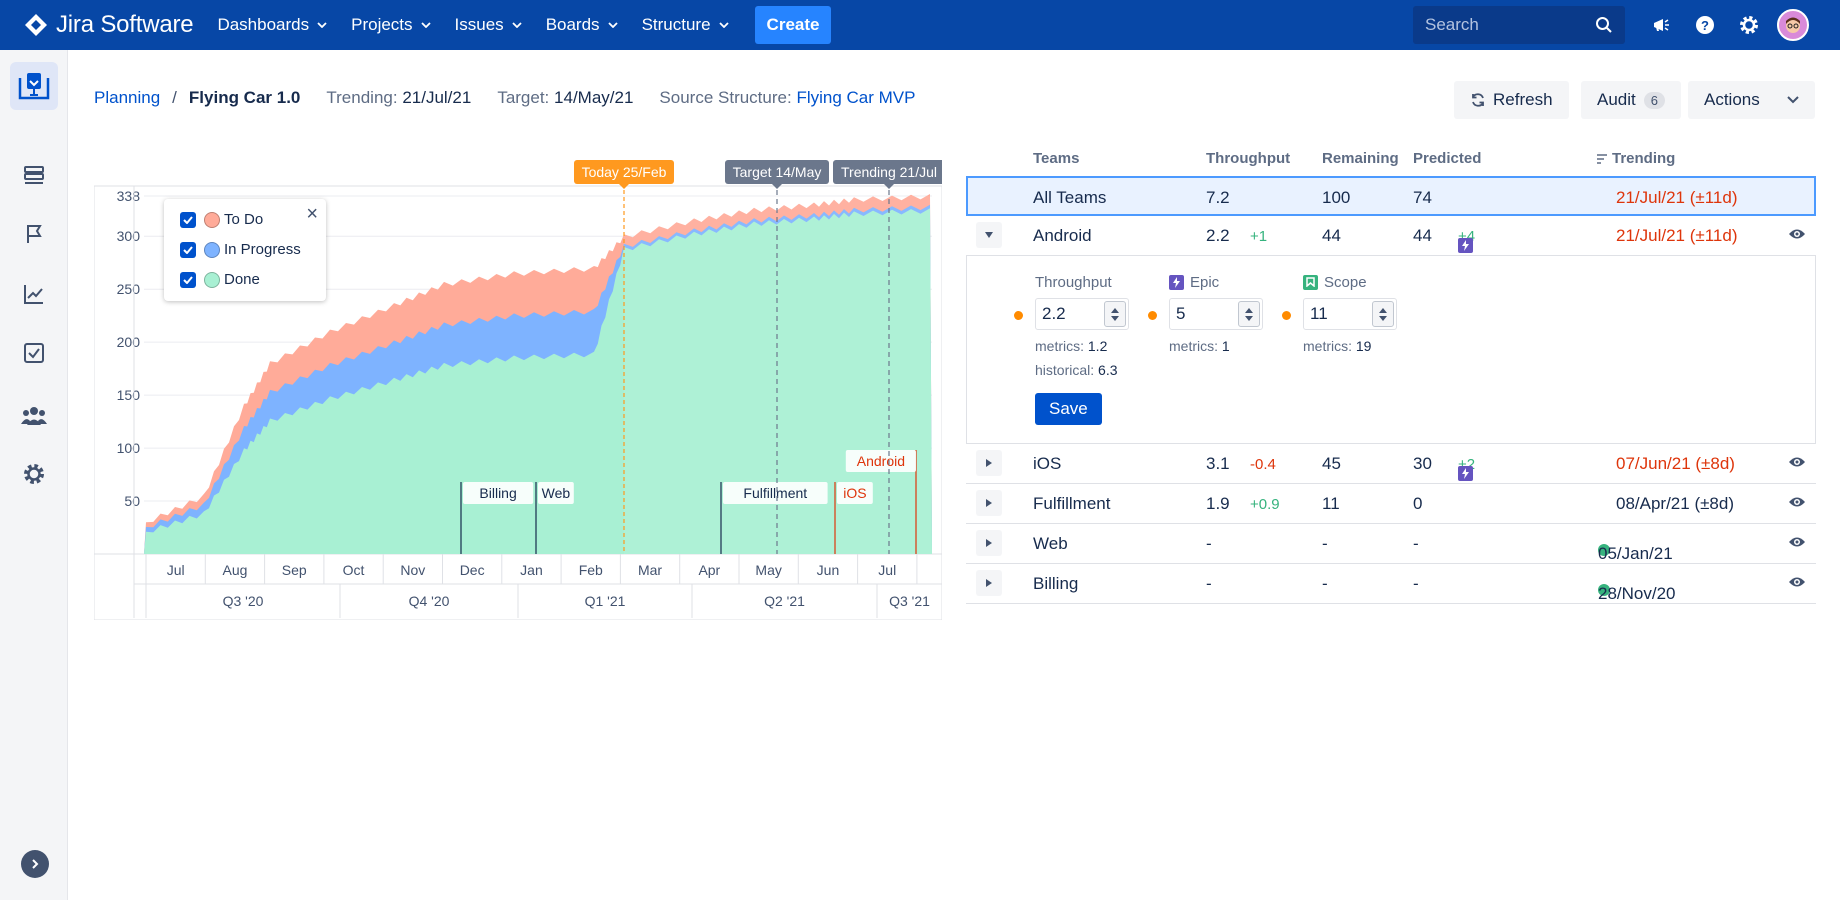 The width and height of the screenshot is (1840, 900). I want to click on refresh-button: Refresh, so click(1511, 100).